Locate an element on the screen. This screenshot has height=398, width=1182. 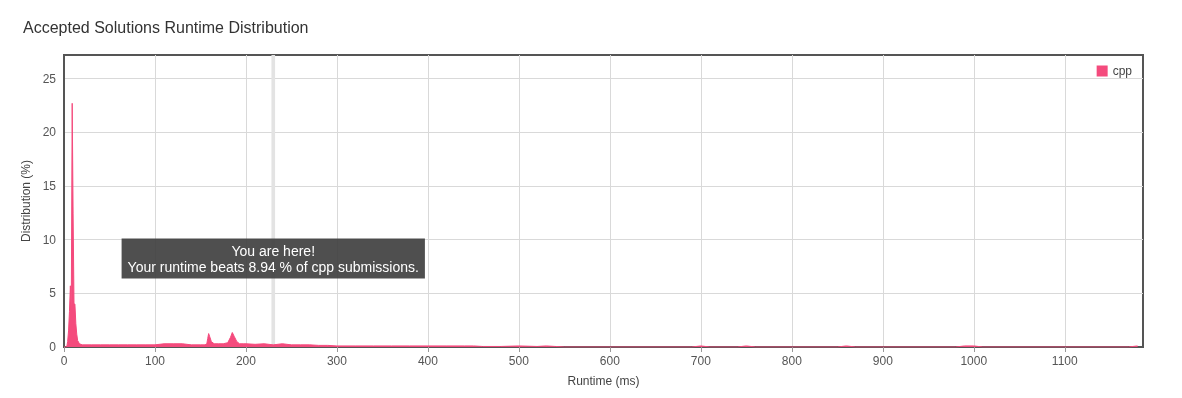
x-tick-label: 800 is located at coordinates (792, 361).